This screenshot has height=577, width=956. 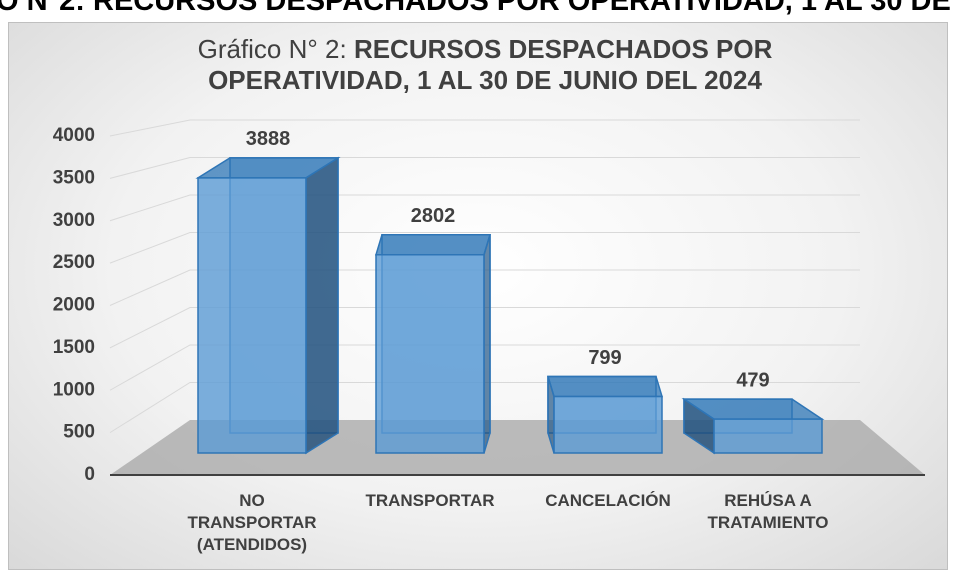 What do you see at coordinates (268, 139) in the screenshot?
I see `data-label: 3888` at bounding box center [268, 139].